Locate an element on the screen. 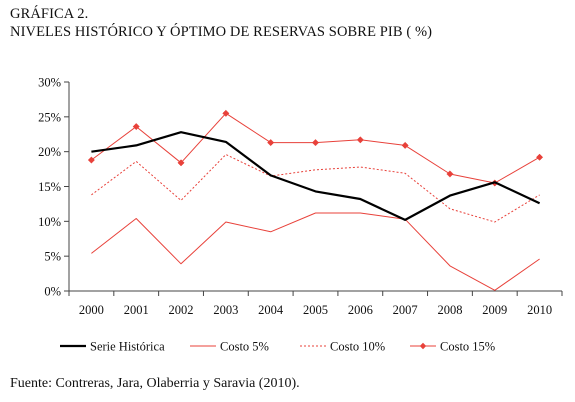 The width and height of the screenshot is (575, 402). y-tick-label: 25% is located at coordinates (49, 117).